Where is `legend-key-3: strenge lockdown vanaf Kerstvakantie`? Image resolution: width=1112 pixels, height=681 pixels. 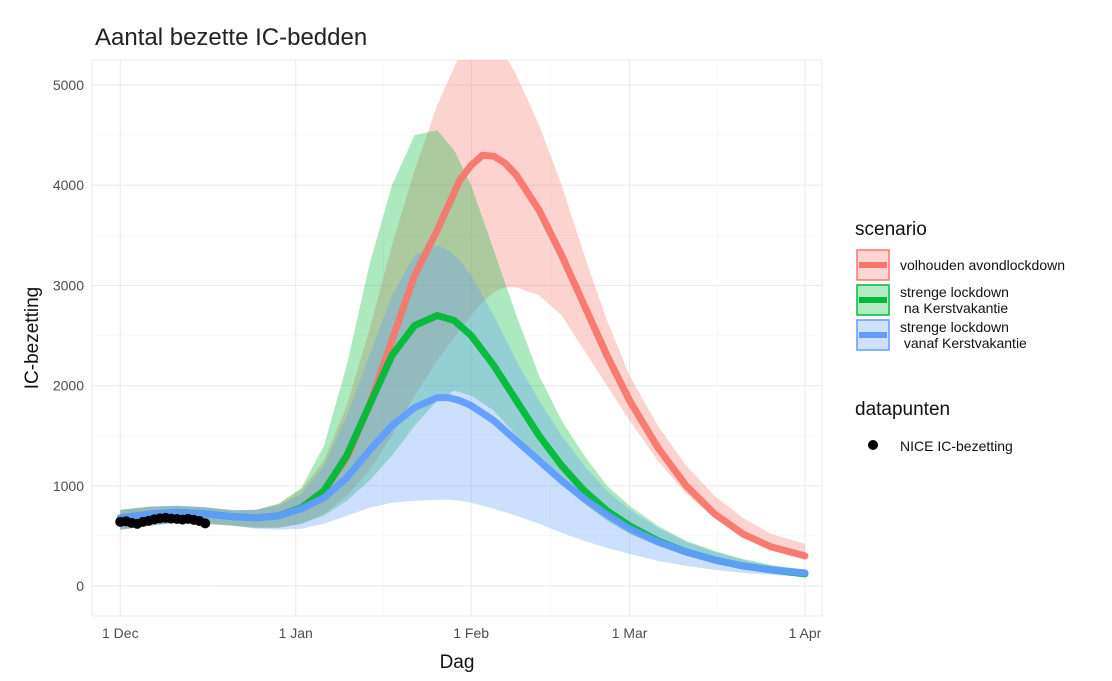
legend-key-3: strenge lockdown vanaf Kerstvakantie is located at coordinates (941, 335).